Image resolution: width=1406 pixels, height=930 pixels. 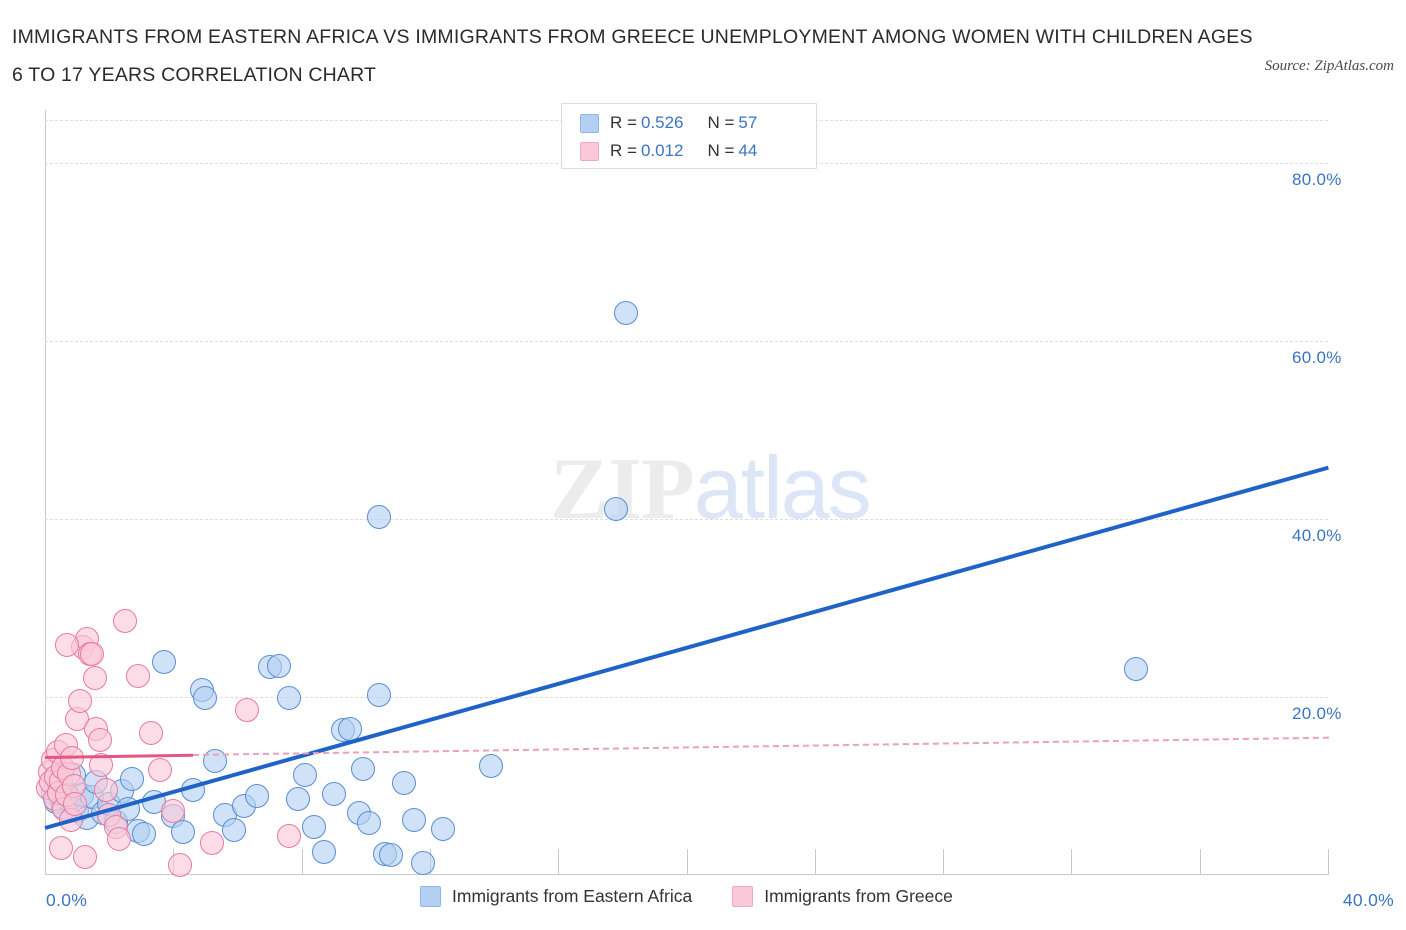 What do you see at coordinates (589, 151) in the screenshot?
I see `stats-swatch-pink-icon` at bounding box center [589, 151].